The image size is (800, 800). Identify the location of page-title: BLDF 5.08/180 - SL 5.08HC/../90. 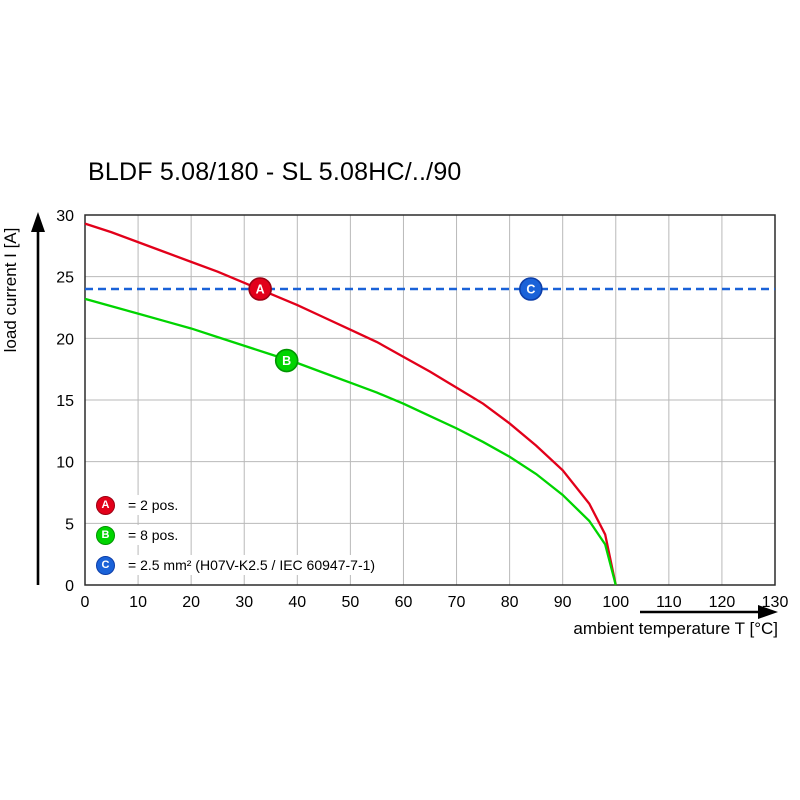
(275, 172).